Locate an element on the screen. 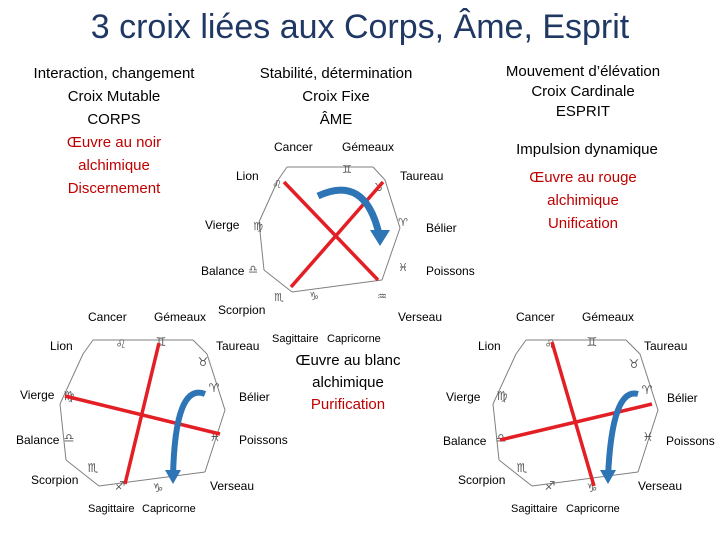  right-label-verseau: Verseau is located at coordinates (660, 486).